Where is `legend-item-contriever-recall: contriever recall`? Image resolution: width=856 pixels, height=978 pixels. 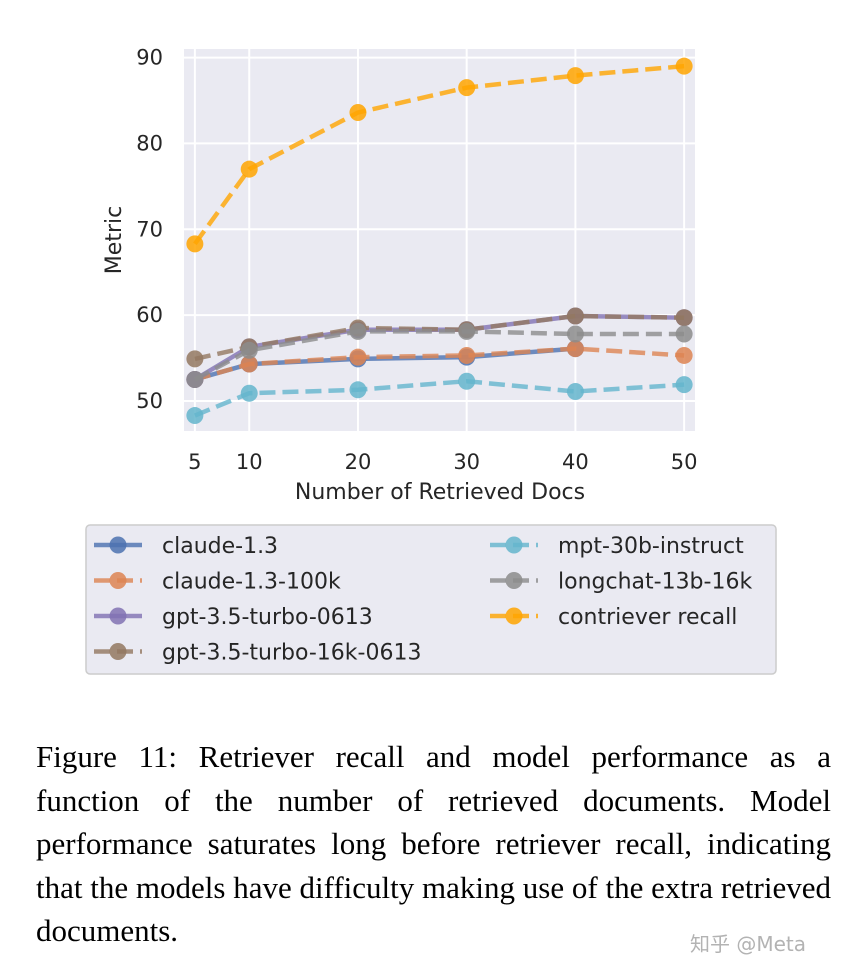
legend-item-contriever-recall: contriever recall is located at coordinates (613, 617).